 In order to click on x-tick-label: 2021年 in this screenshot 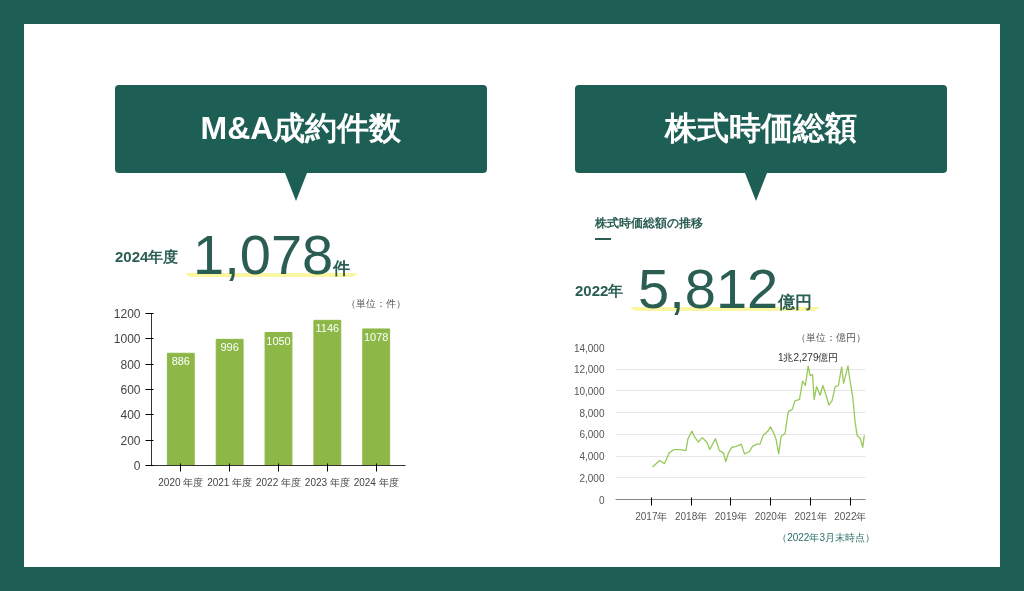, I will do `click(810, 516)`.